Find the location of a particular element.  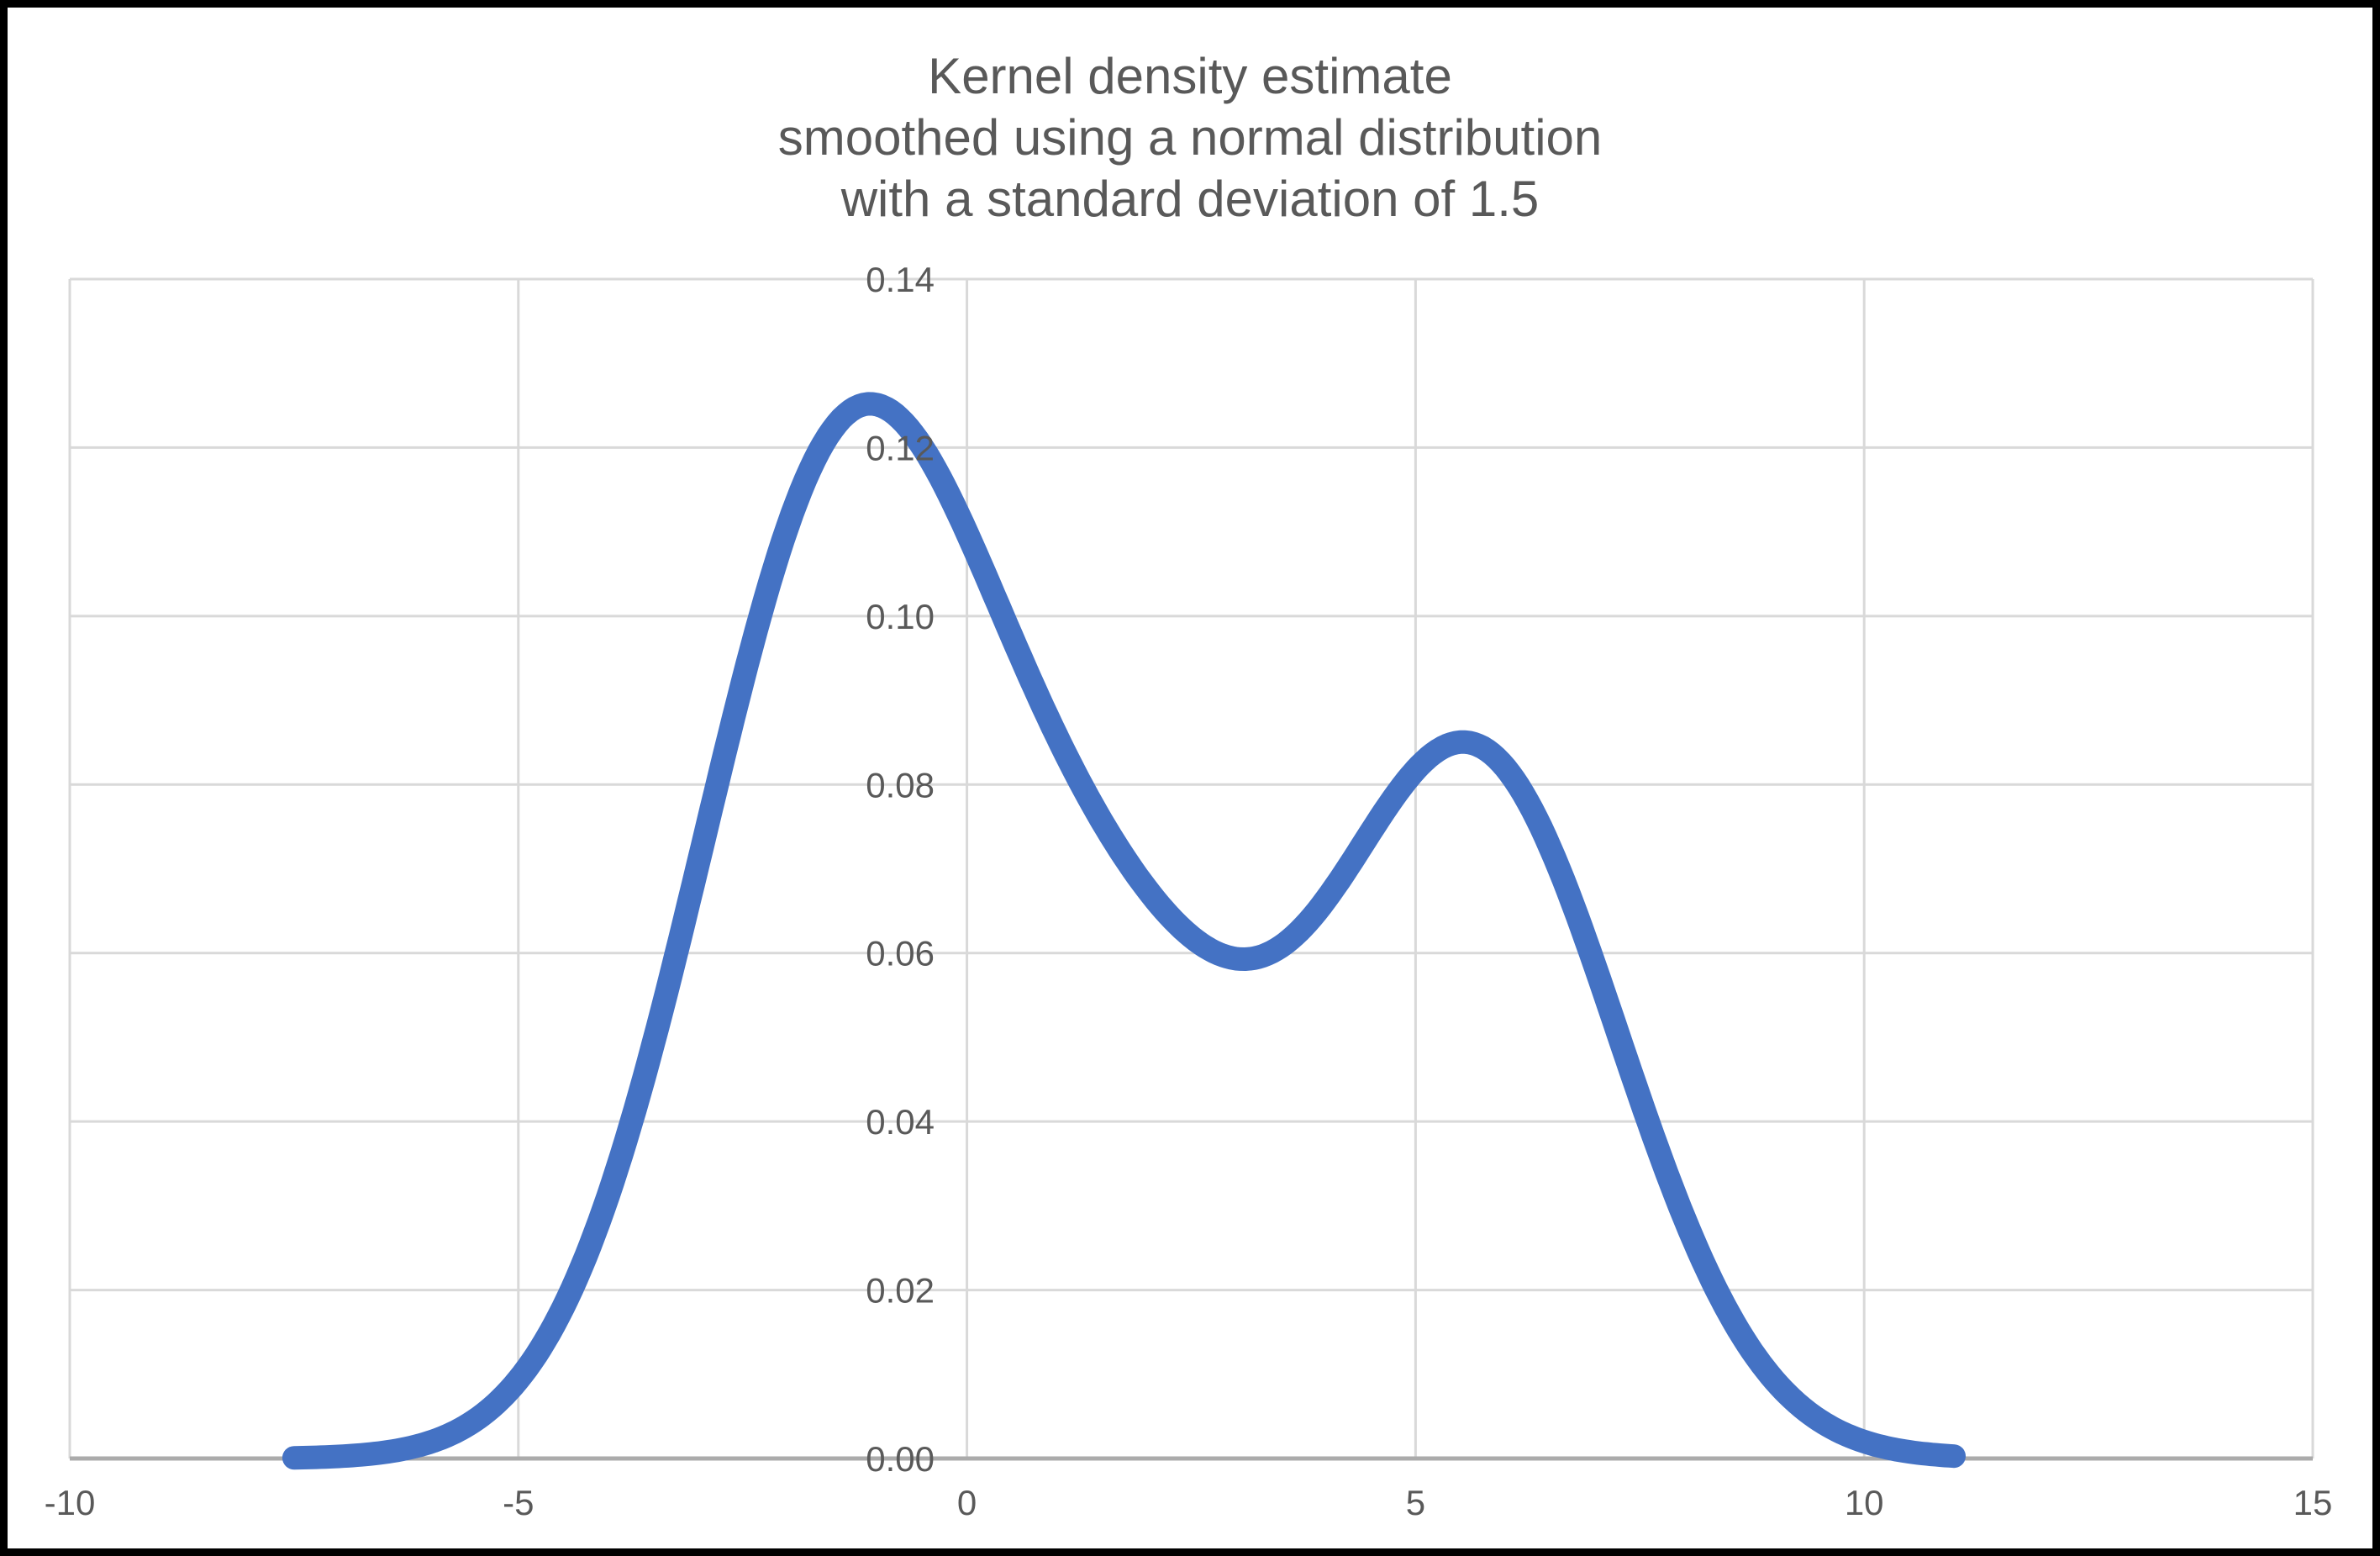

y-tick-label: 0.02 is located at coordinates (901, 1291).